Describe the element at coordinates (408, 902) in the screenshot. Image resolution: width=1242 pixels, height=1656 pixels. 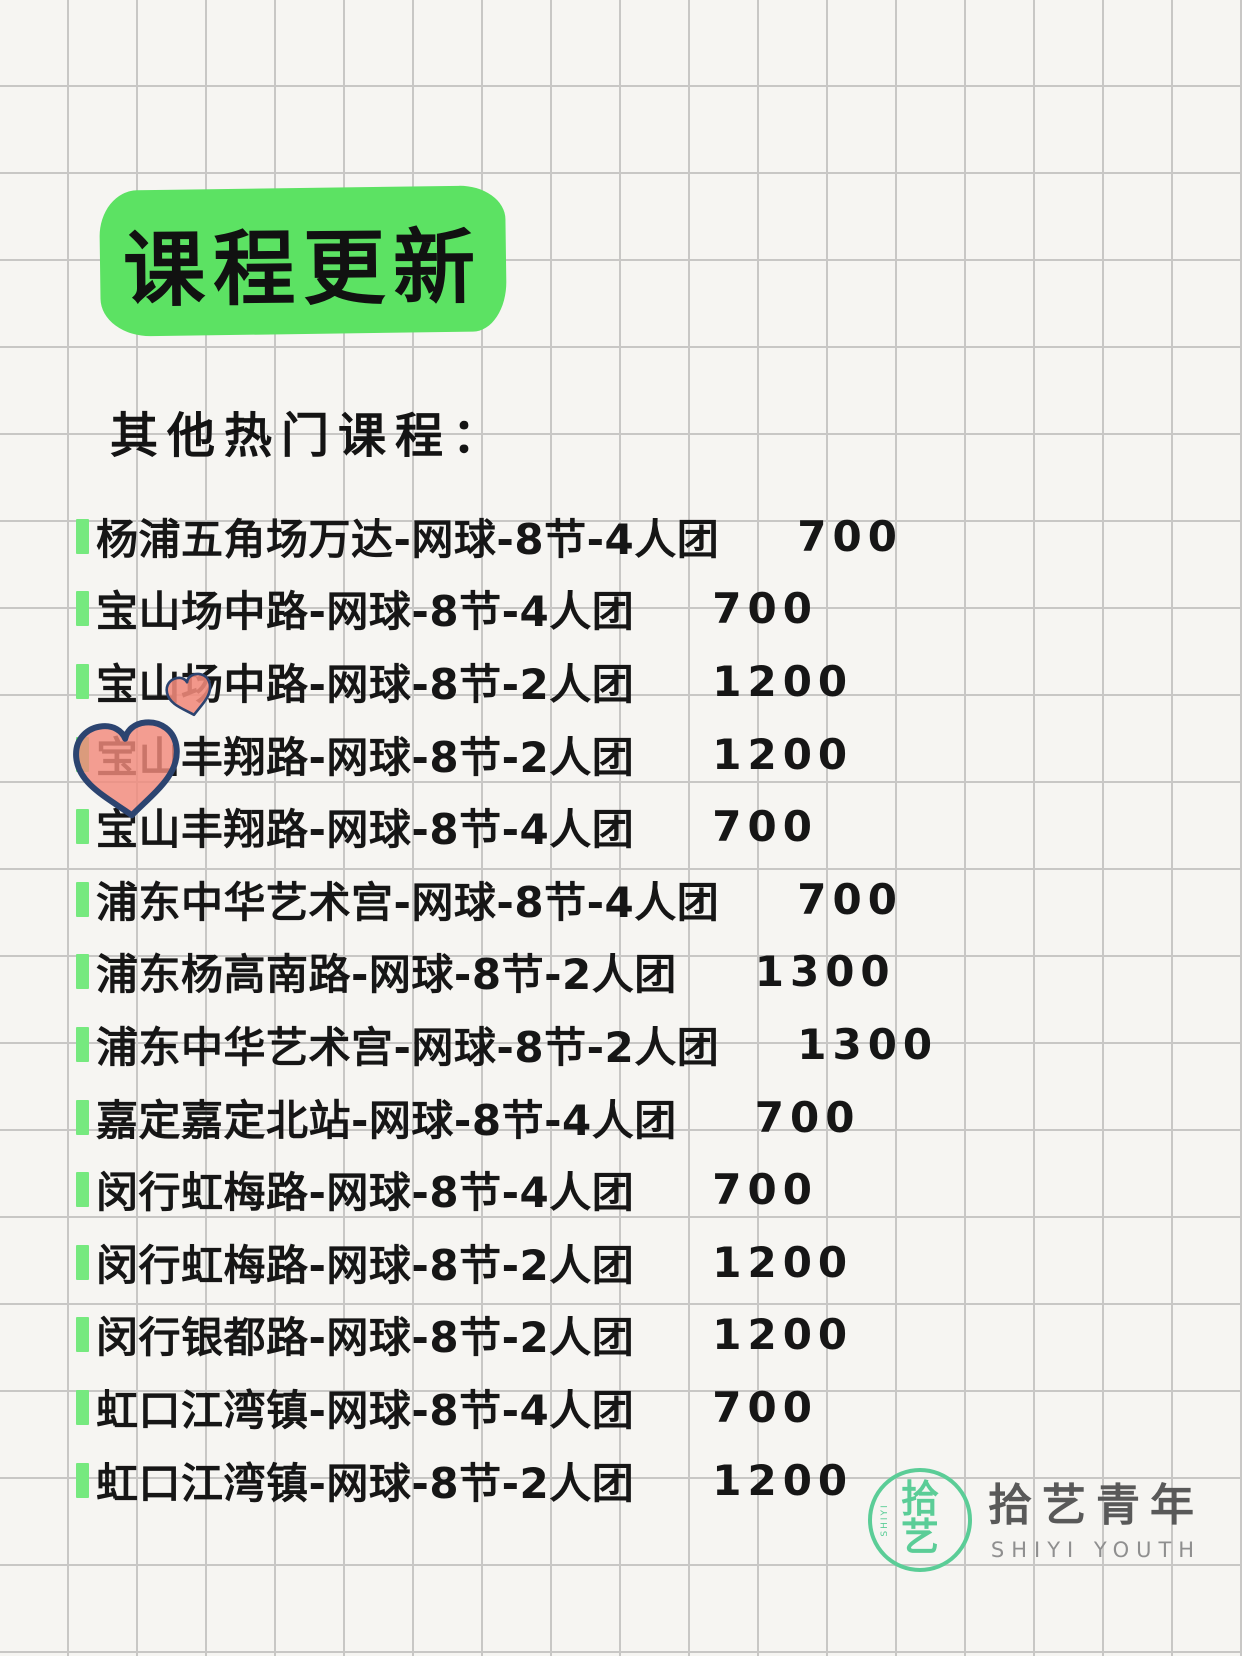
I see `course-name: 浦东中华艺术宫-网球-8节-4人团` at that location.